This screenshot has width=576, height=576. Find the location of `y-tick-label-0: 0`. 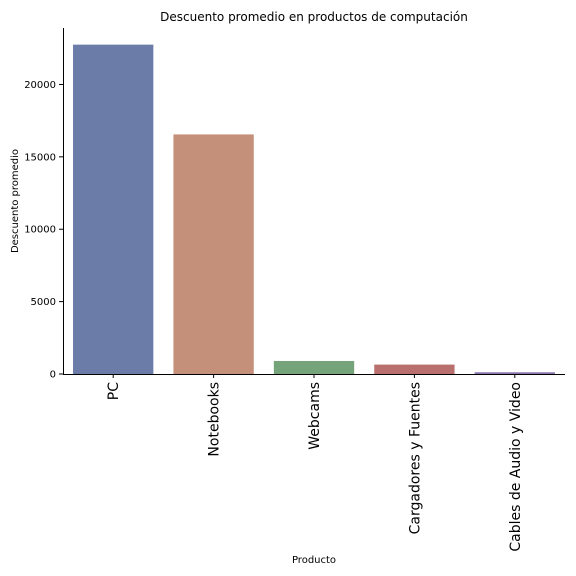

y-tick-label-0: 0 is located at coordinates (53, 375).